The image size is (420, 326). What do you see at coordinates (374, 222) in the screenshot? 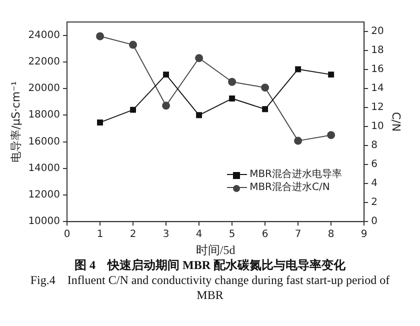
I see `y2-tick-label: 0` at bounding box center [374, 222].